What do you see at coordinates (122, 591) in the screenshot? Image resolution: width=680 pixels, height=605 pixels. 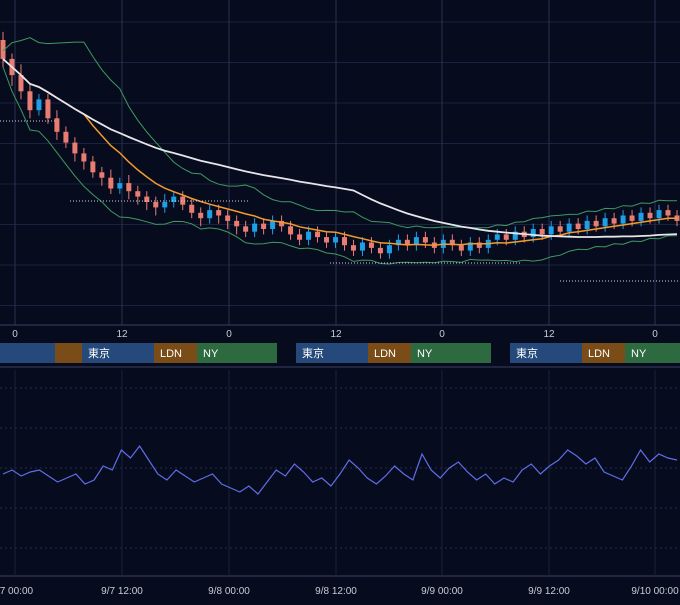 I see `time-axis-label: 9/7 12:00` at bounding box center [122, 591].